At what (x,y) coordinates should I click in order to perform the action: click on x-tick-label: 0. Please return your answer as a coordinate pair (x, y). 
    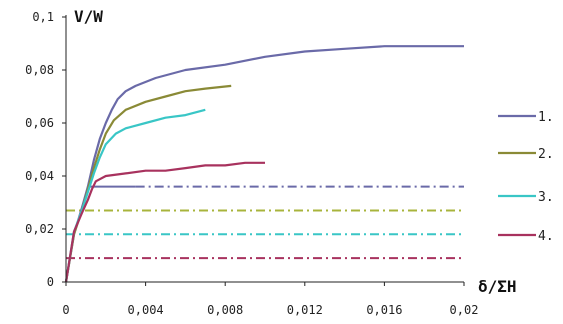
    Looking at the image, I should click on (65, 310).